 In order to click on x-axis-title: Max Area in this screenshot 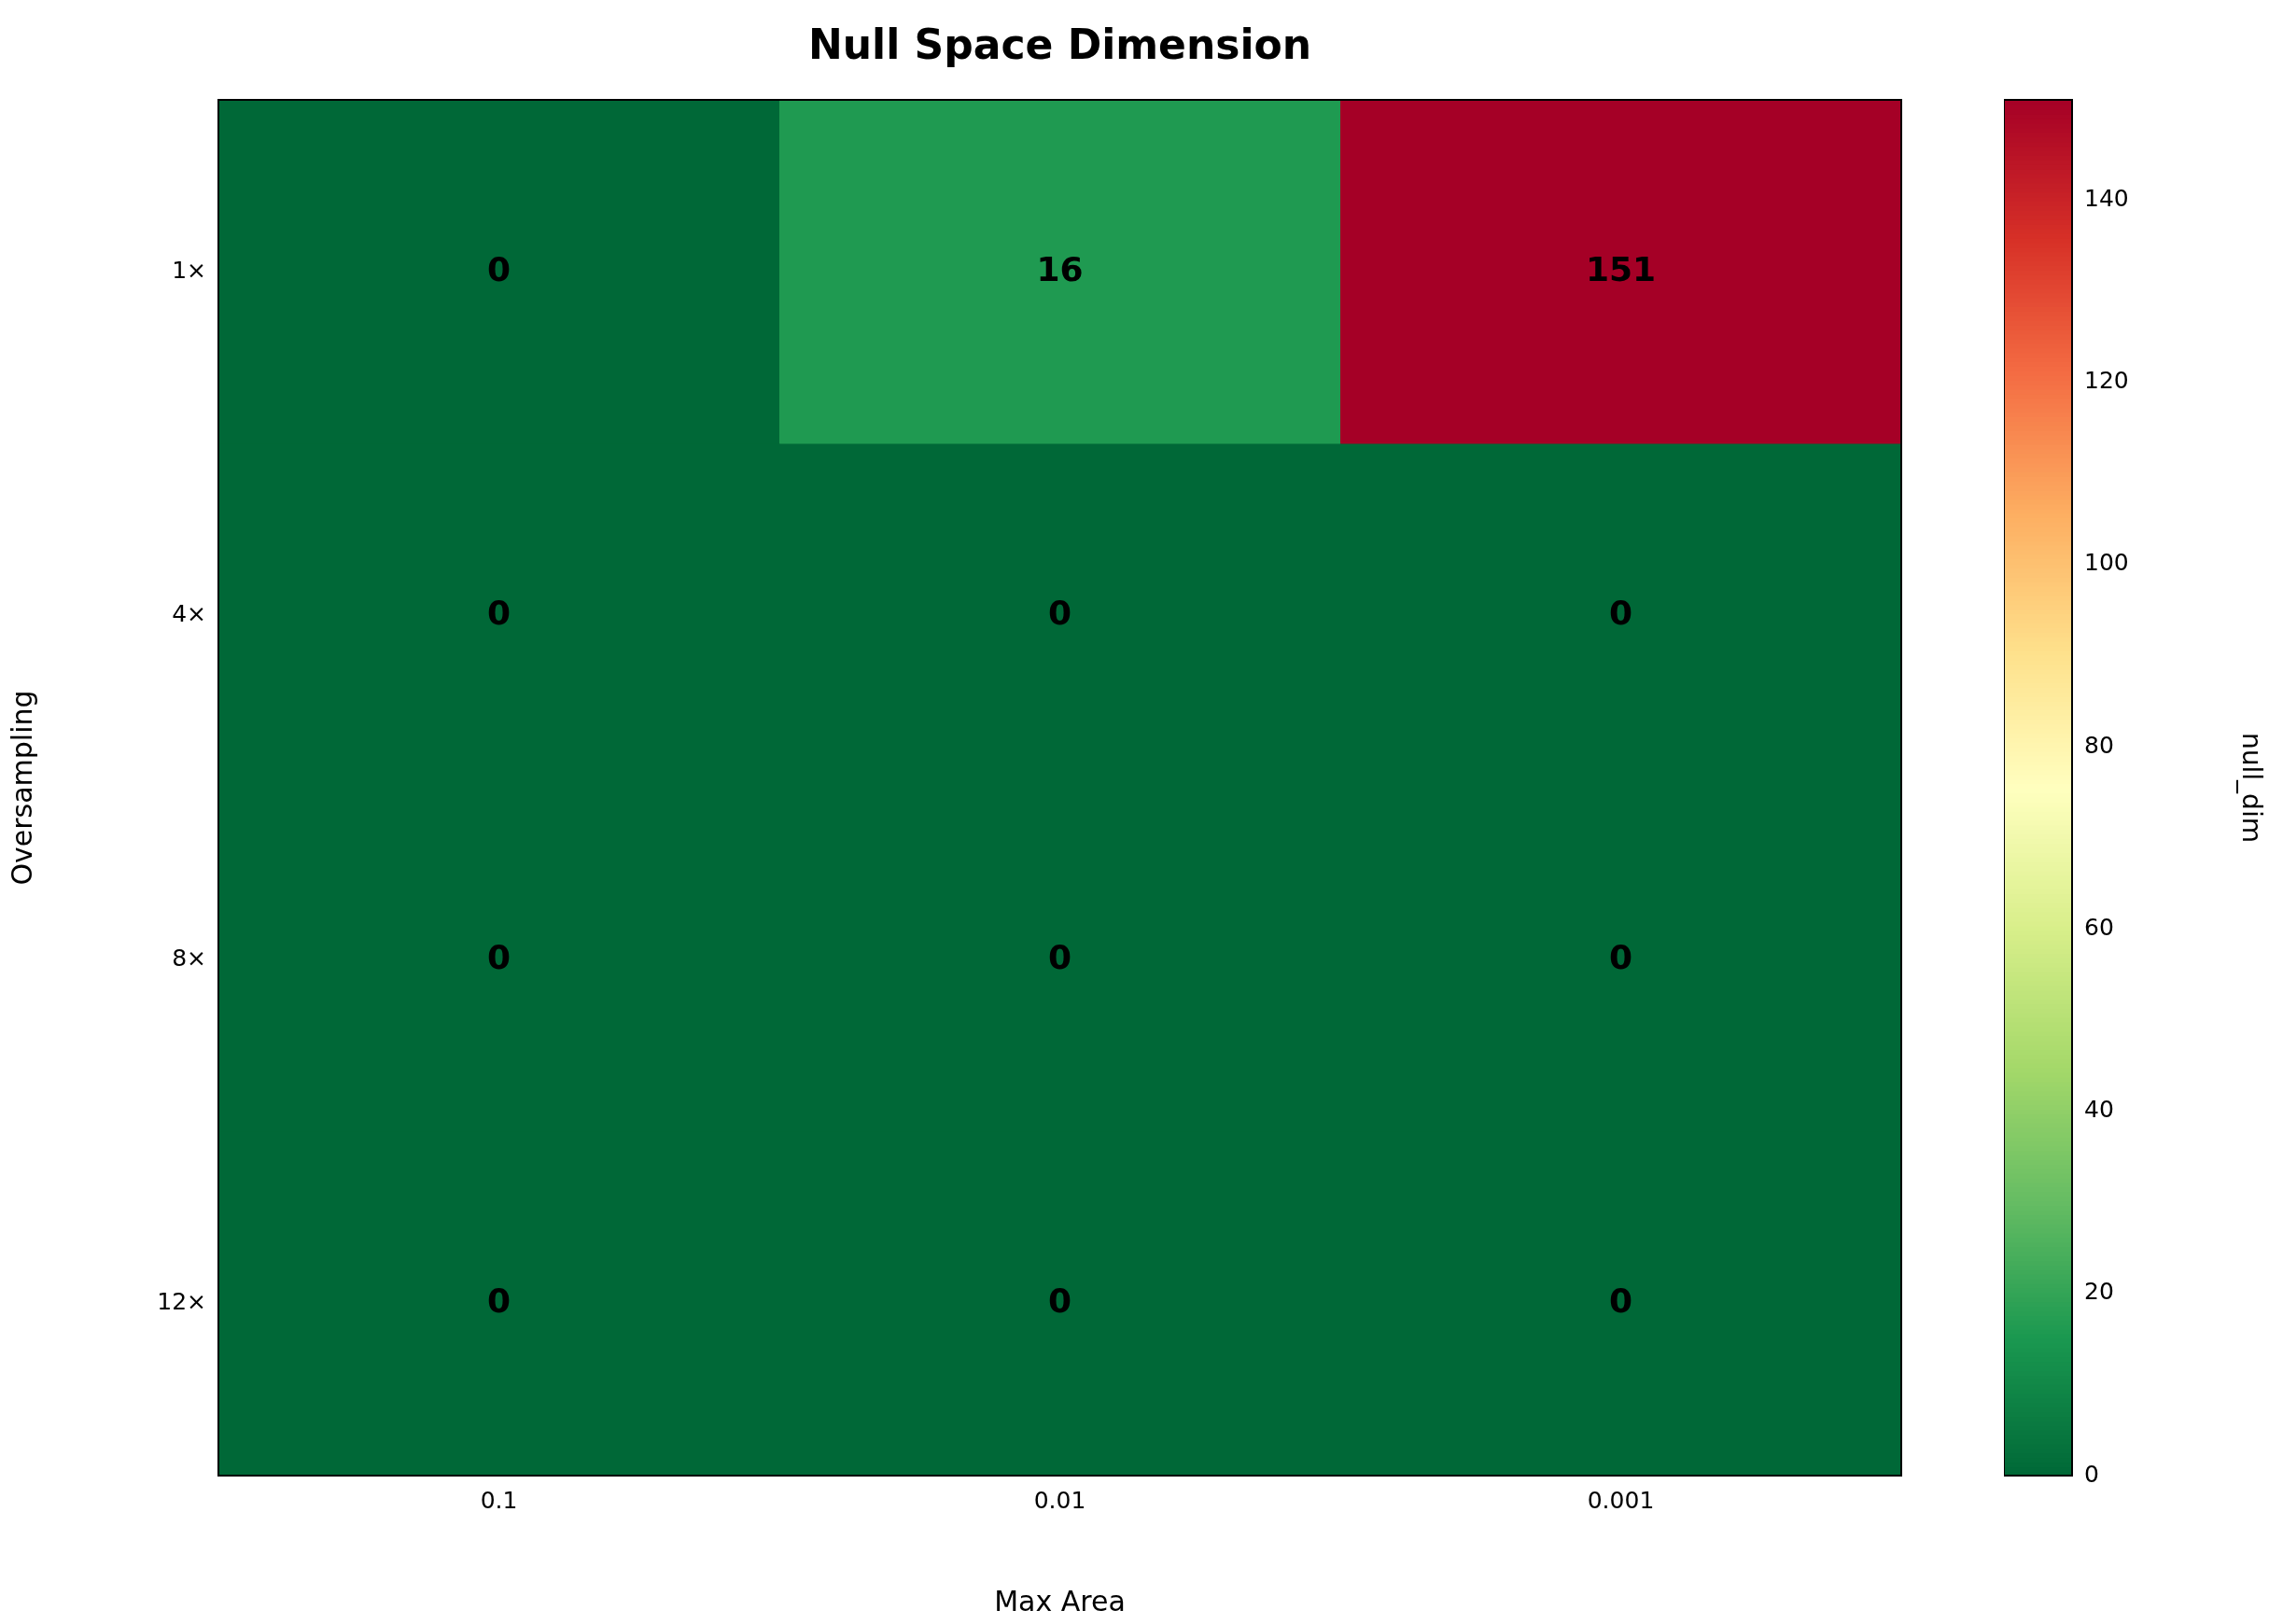, I will do `click(1060, 1600)`.